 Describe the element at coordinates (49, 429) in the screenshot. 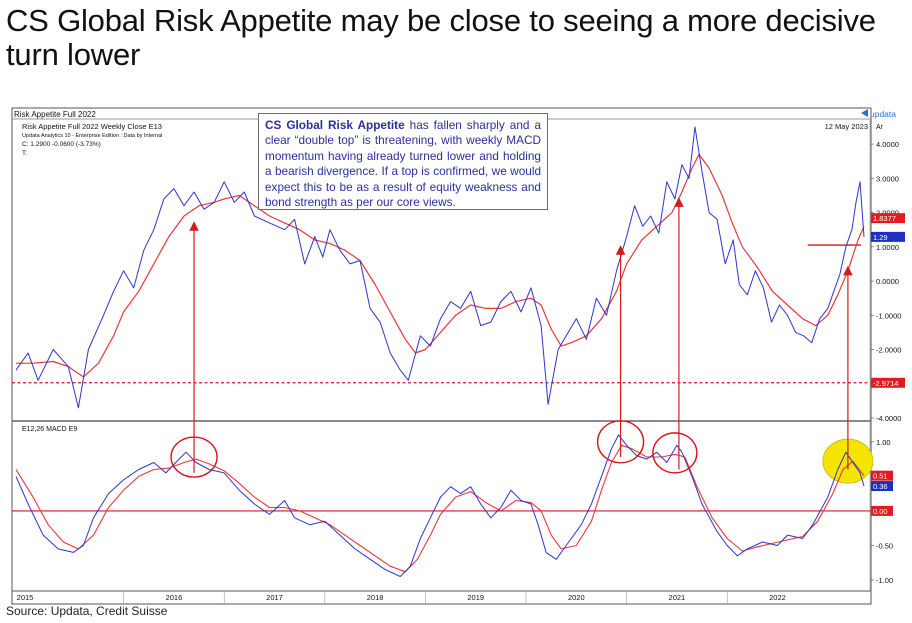

I see `macd-label: E12,26 MACD E9` at that location.